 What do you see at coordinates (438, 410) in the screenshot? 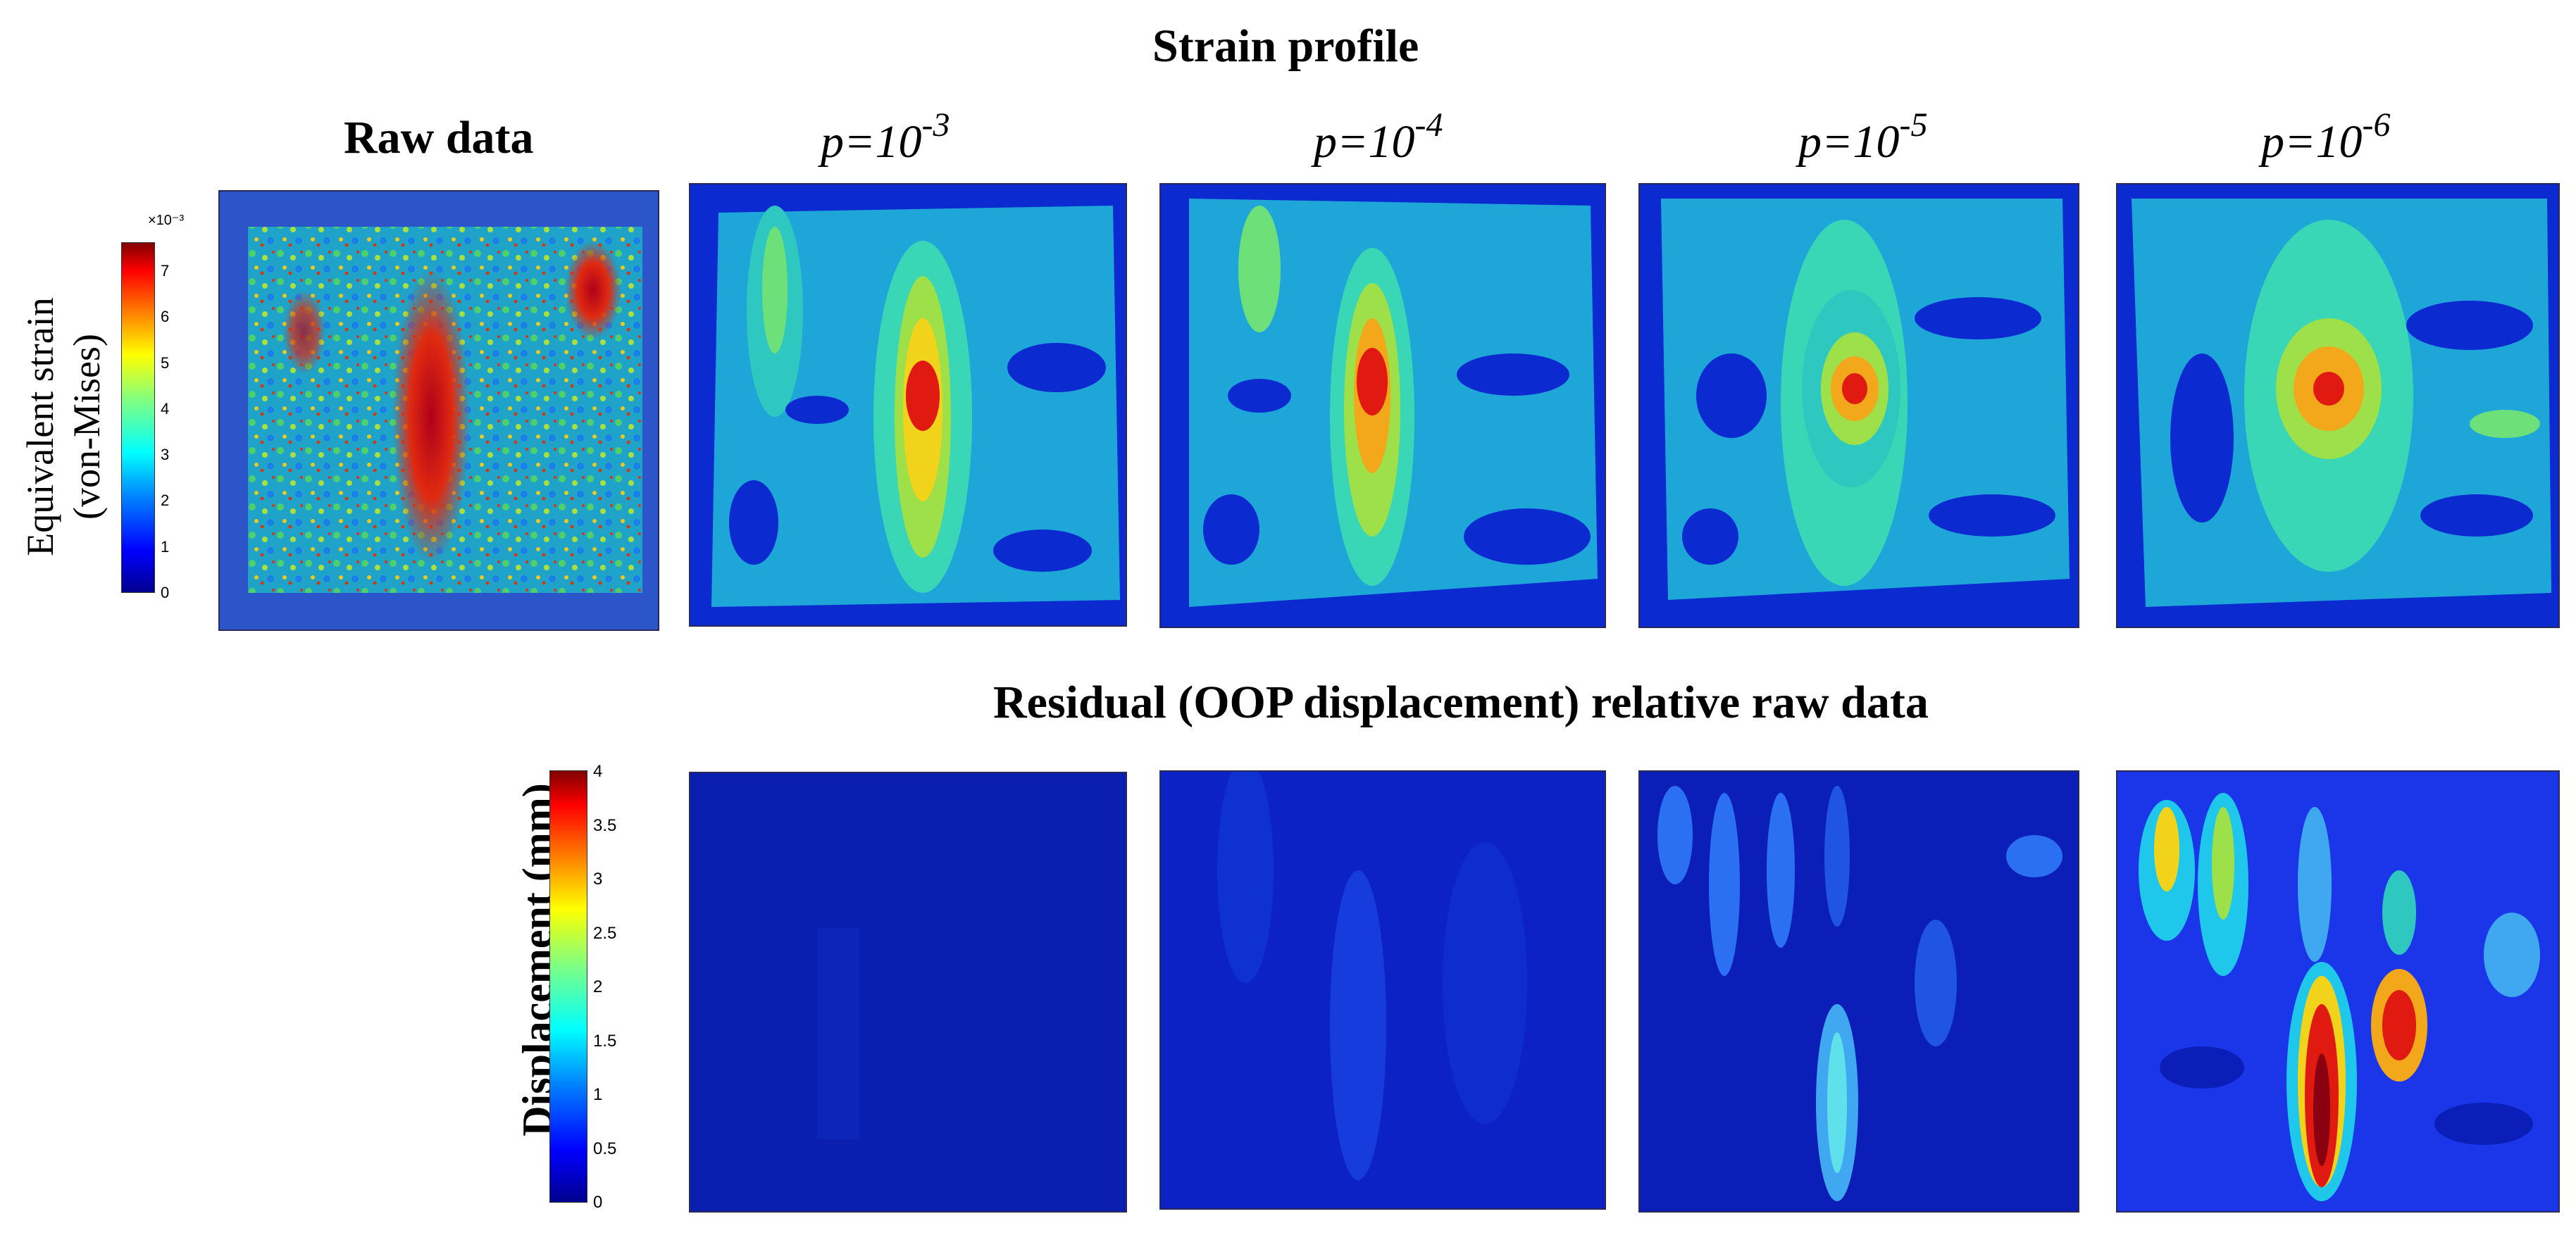
I see `strain-panel-raw` at bounding box center [438, 410].